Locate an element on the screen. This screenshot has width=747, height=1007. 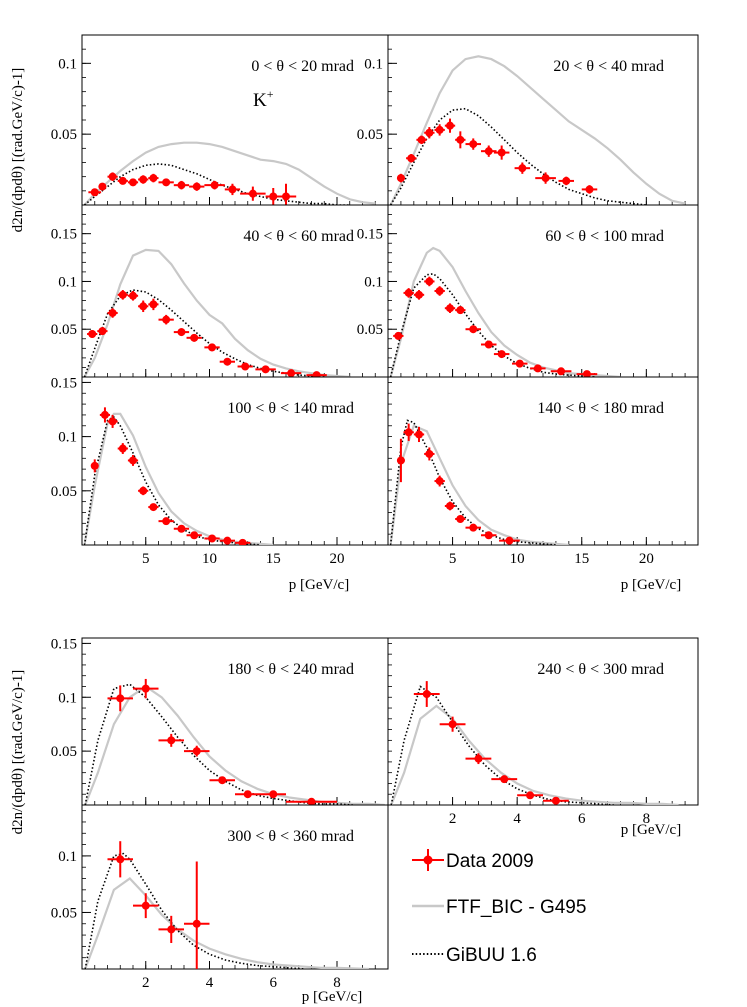
panel-0-2: 0.050.10.15 40 < θ < 60 mrad is located at coordinates (220, 291).